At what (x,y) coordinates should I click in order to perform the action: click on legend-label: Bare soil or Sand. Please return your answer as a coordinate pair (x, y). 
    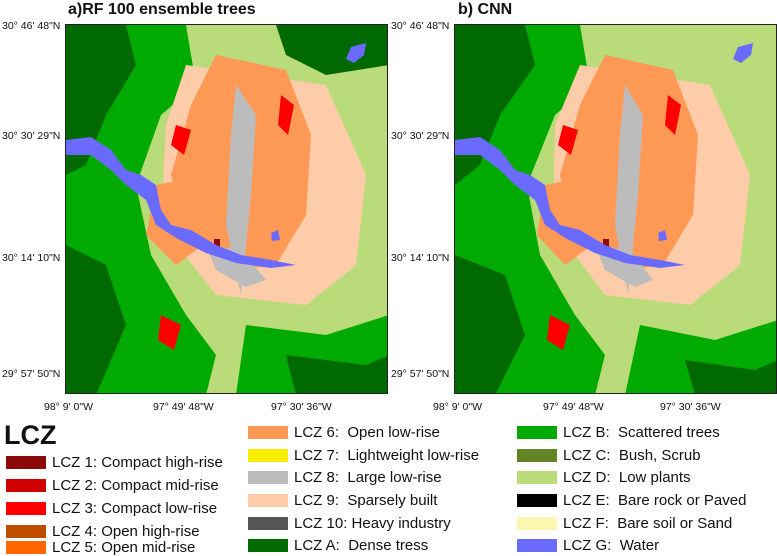
    Looking at the image, I should click on (675, 523).